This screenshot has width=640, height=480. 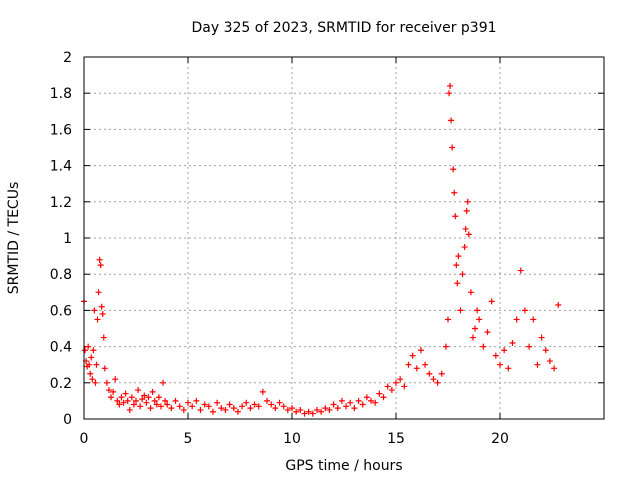 I want to click on x-tick-label: 5, so click(x=188, y=439).